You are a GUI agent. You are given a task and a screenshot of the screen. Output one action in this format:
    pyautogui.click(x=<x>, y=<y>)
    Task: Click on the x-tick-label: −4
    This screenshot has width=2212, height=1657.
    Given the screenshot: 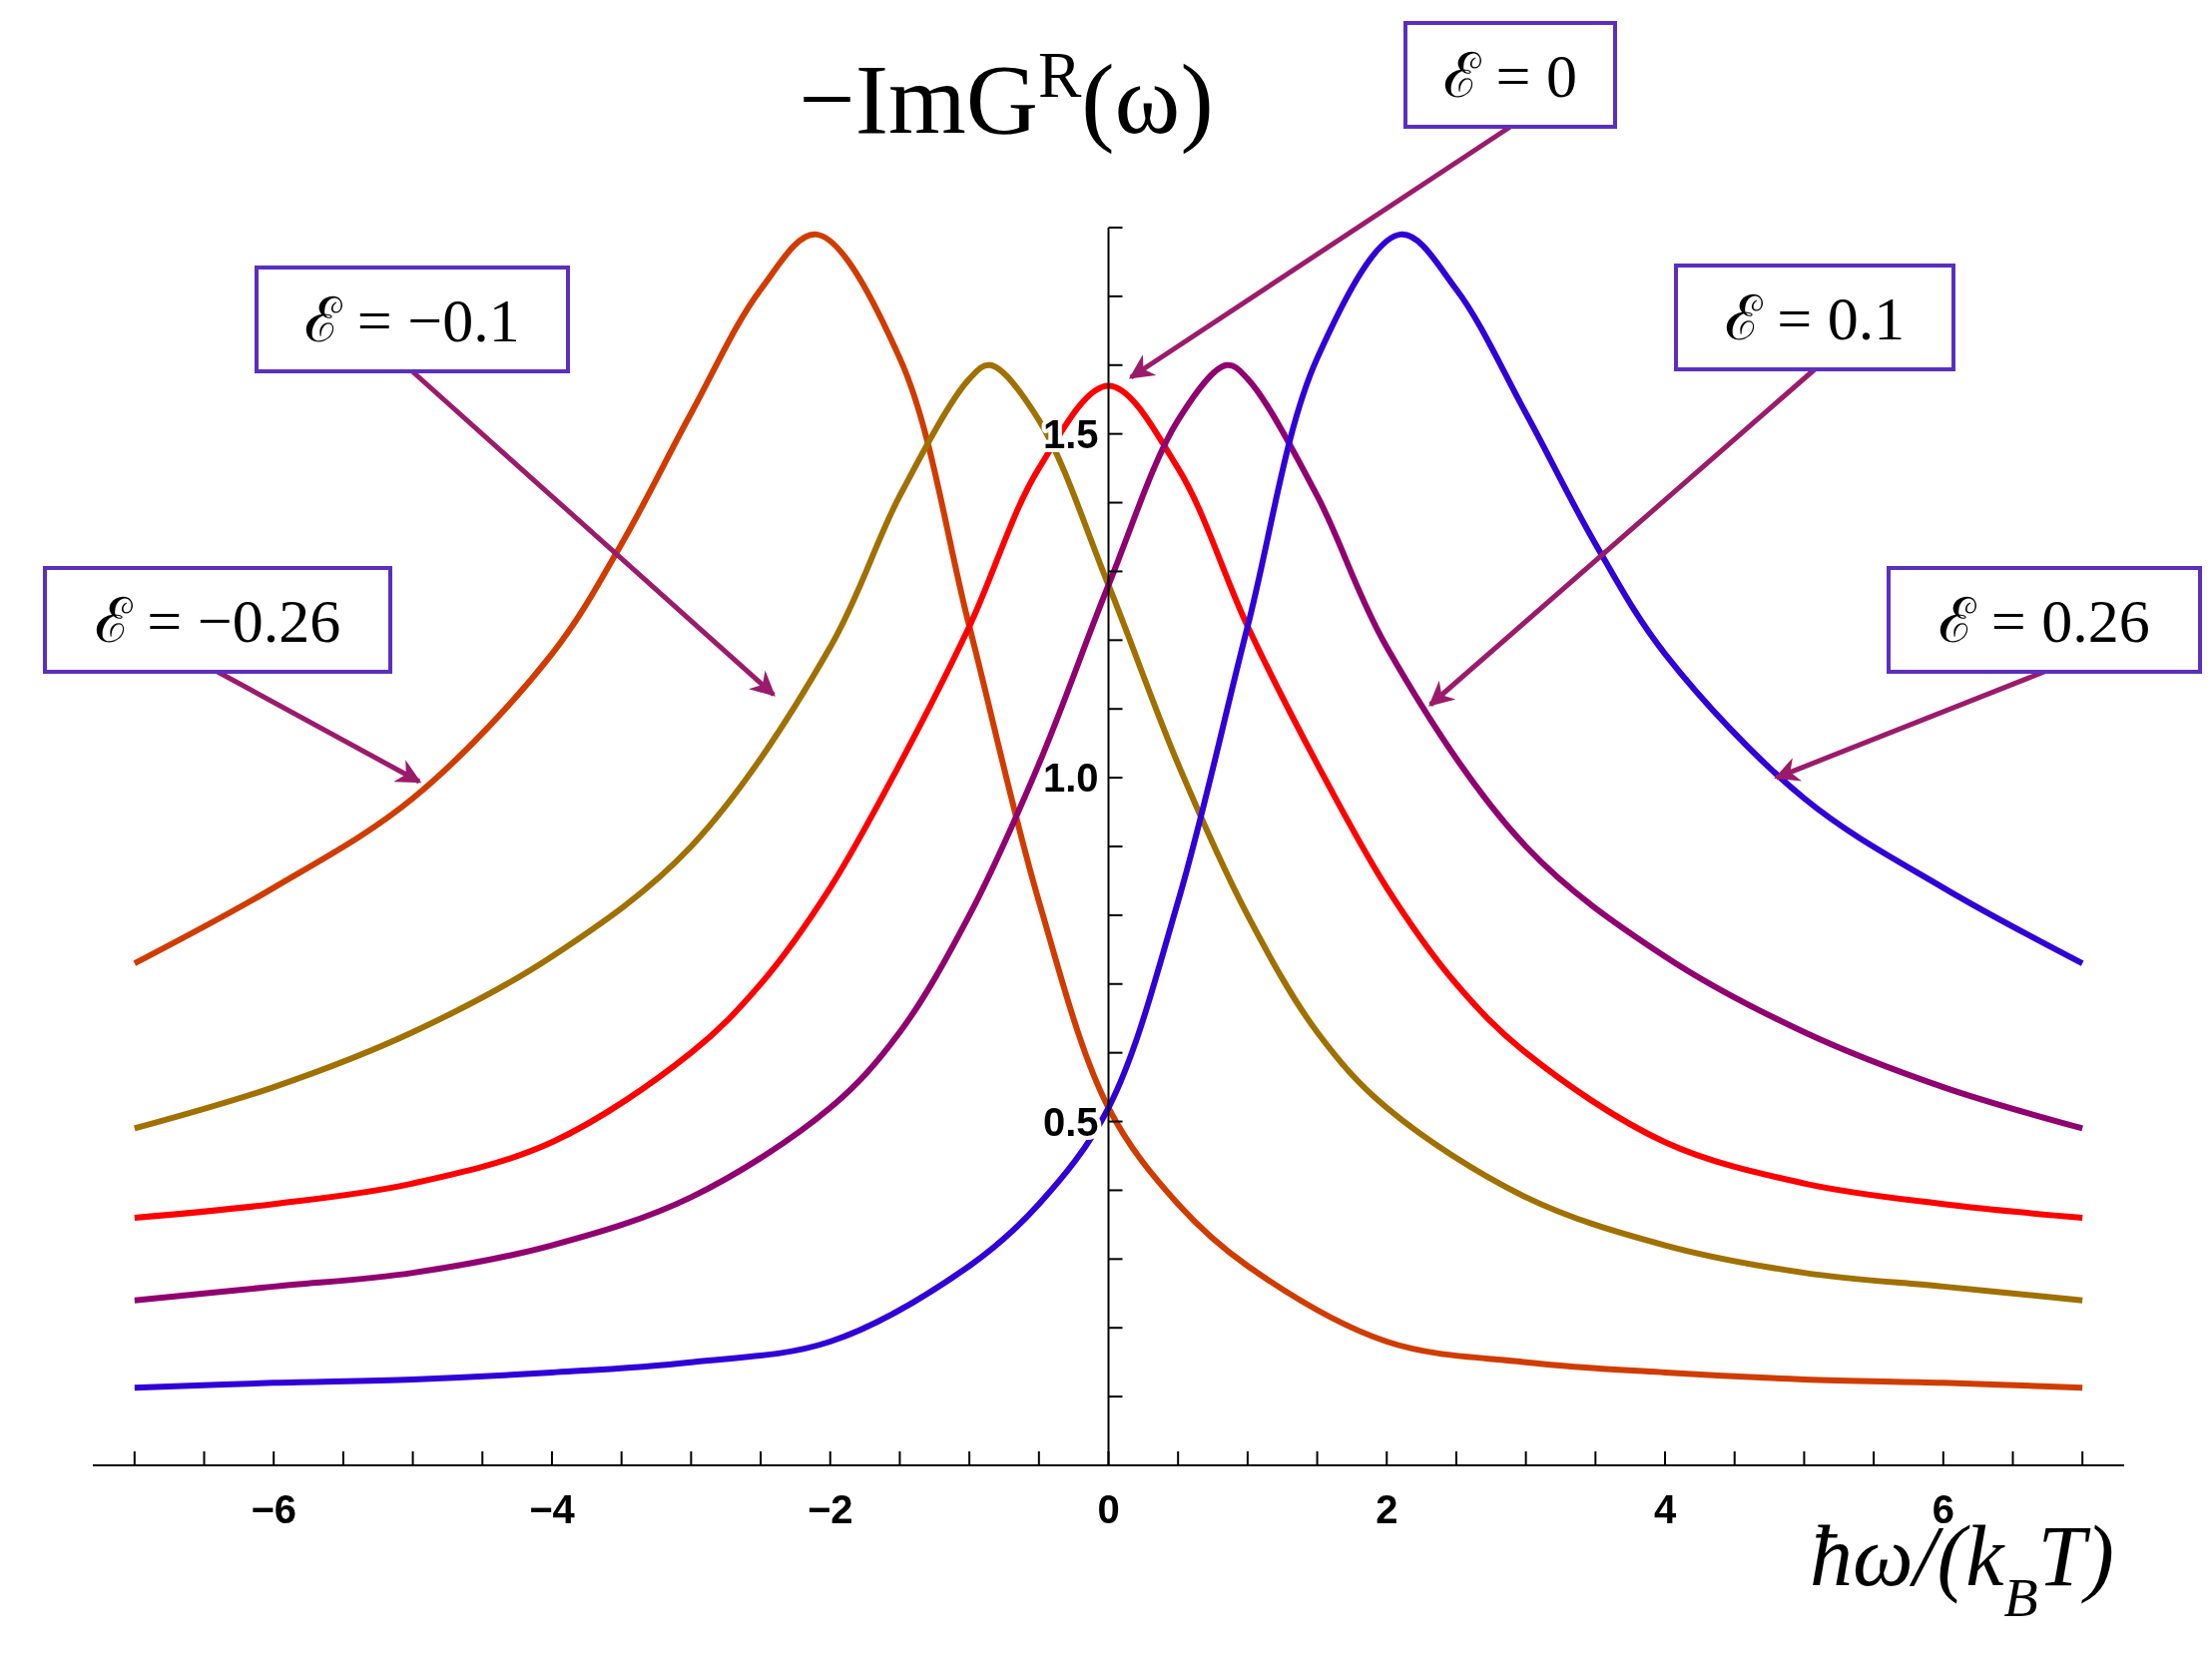 What is the action you would take?
    pyautogui.click(x=552, y=1509)
    